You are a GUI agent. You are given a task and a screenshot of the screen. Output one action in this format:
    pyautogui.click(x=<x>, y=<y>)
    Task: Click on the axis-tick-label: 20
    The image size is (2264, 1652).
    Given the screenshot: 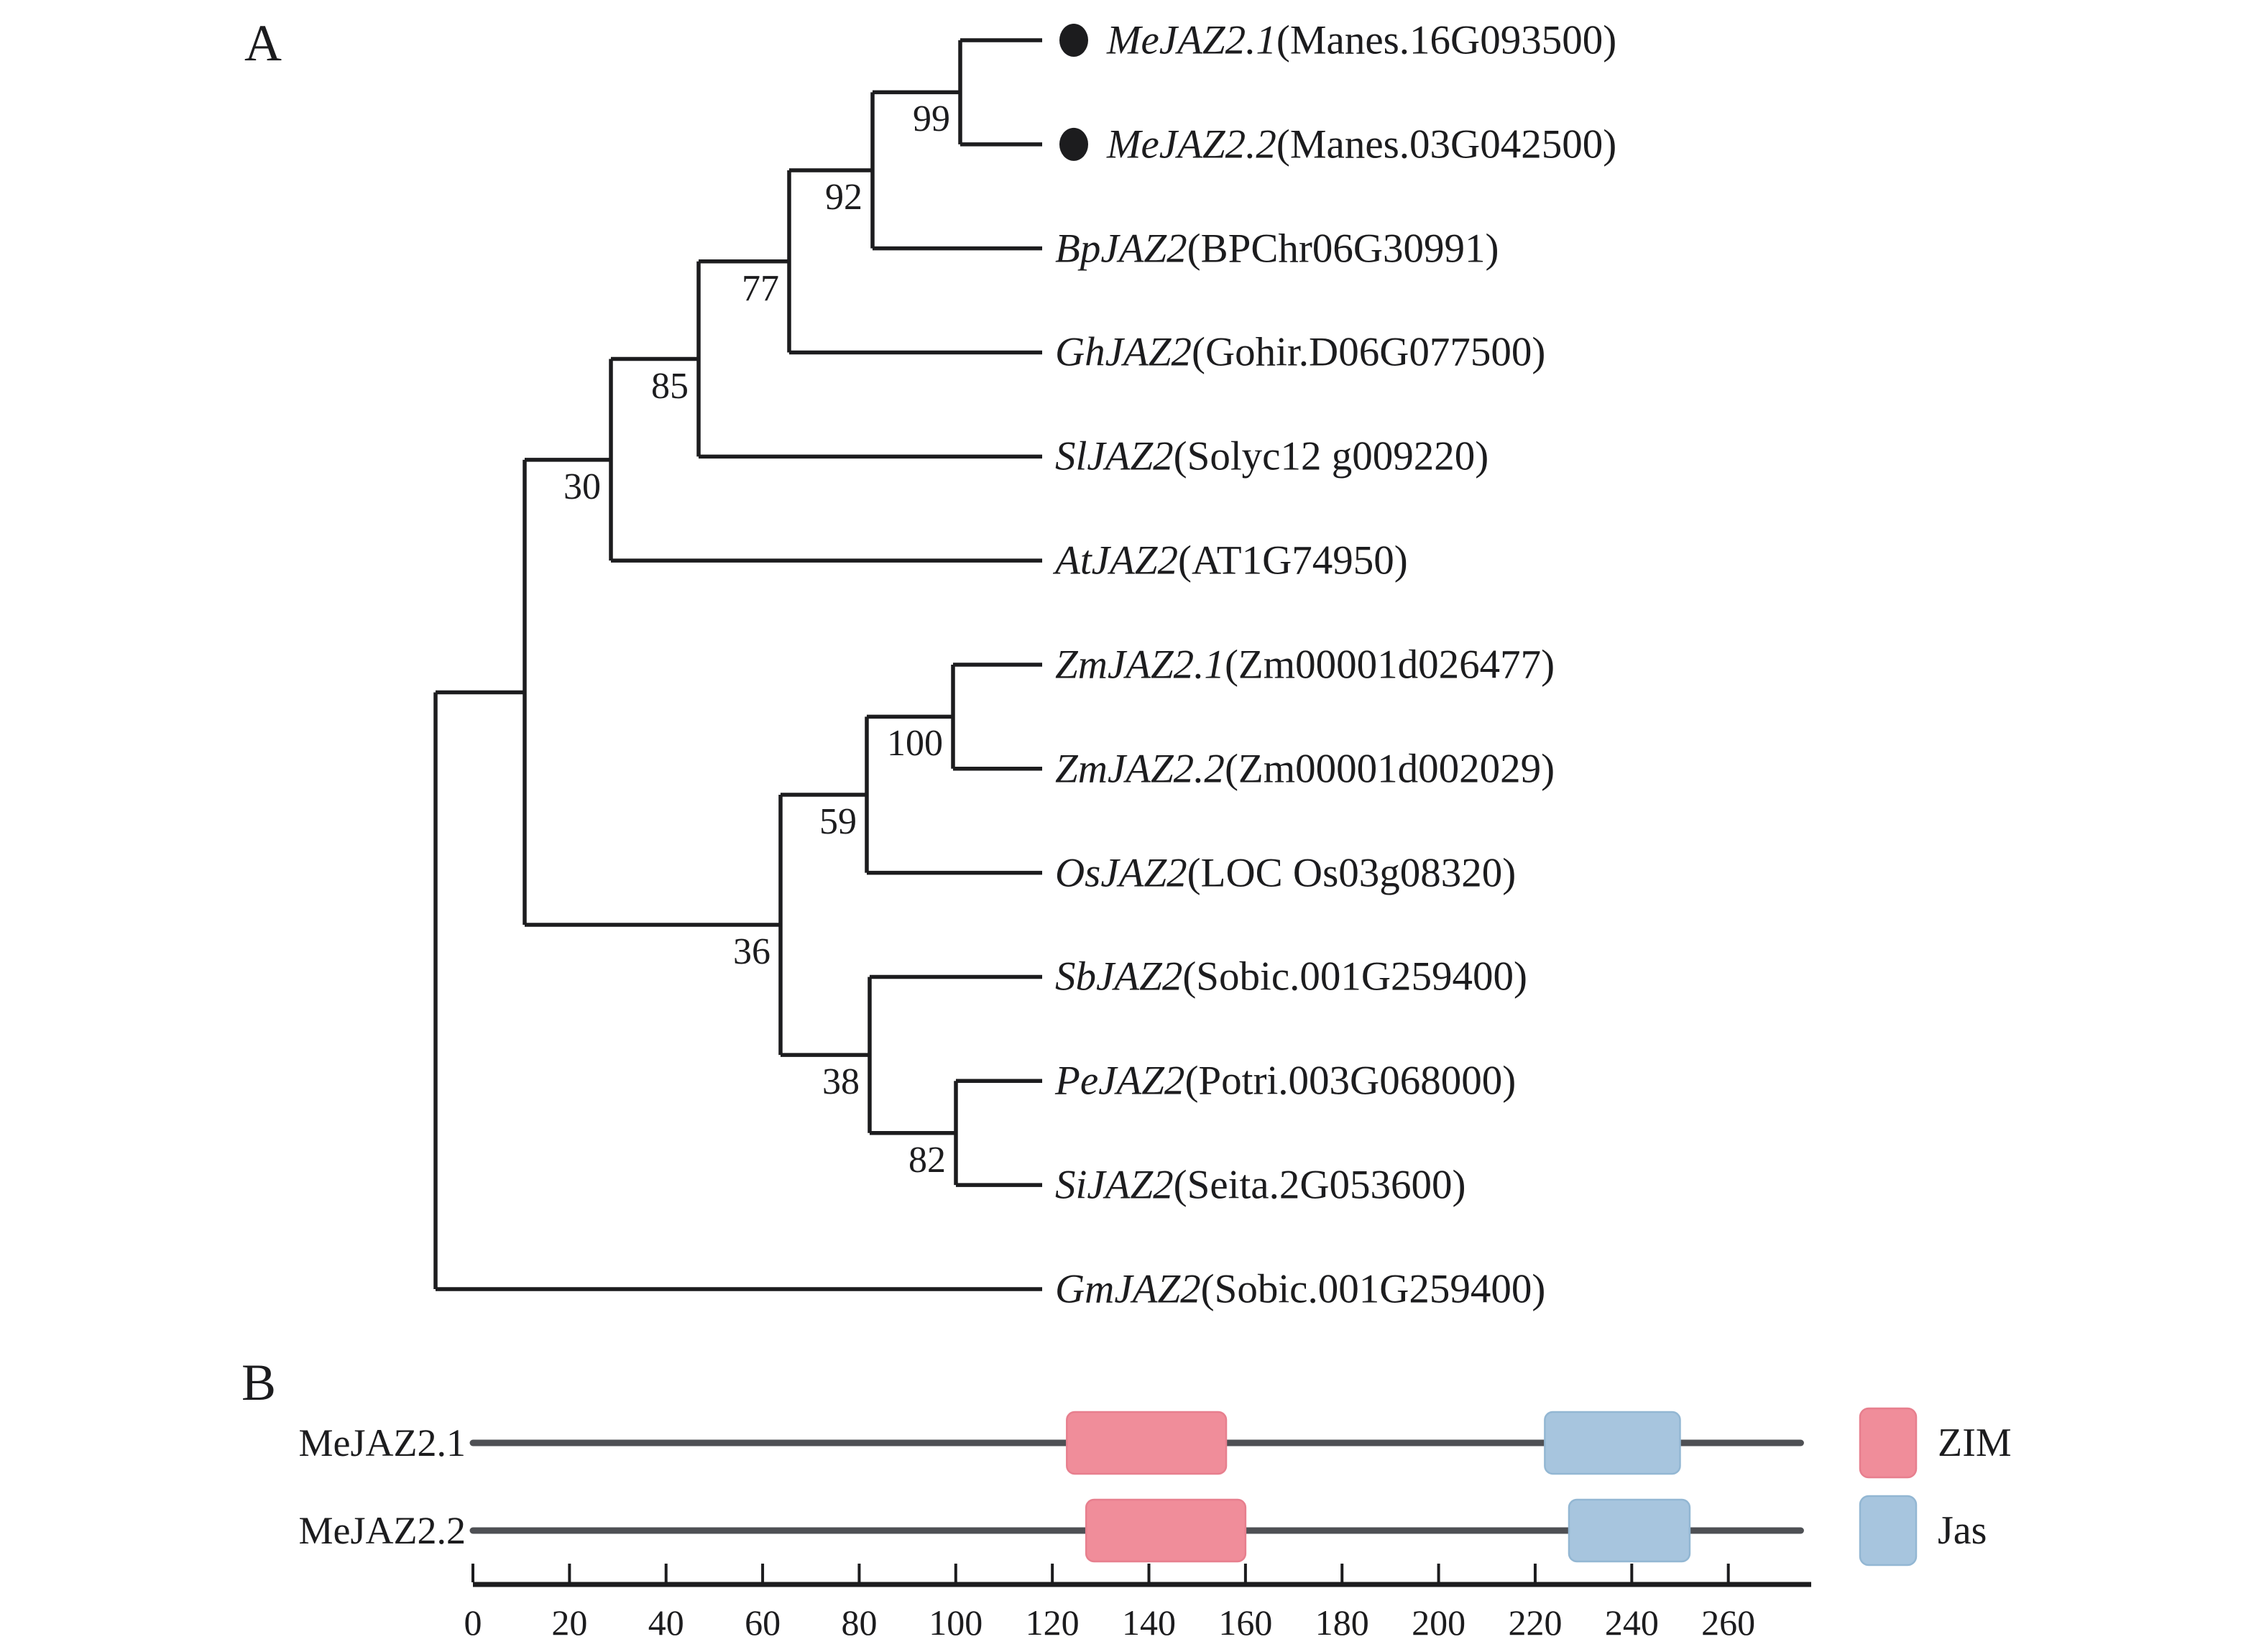 What is the action you would take?
    pyautogui.click(x=569, y=1622)
    